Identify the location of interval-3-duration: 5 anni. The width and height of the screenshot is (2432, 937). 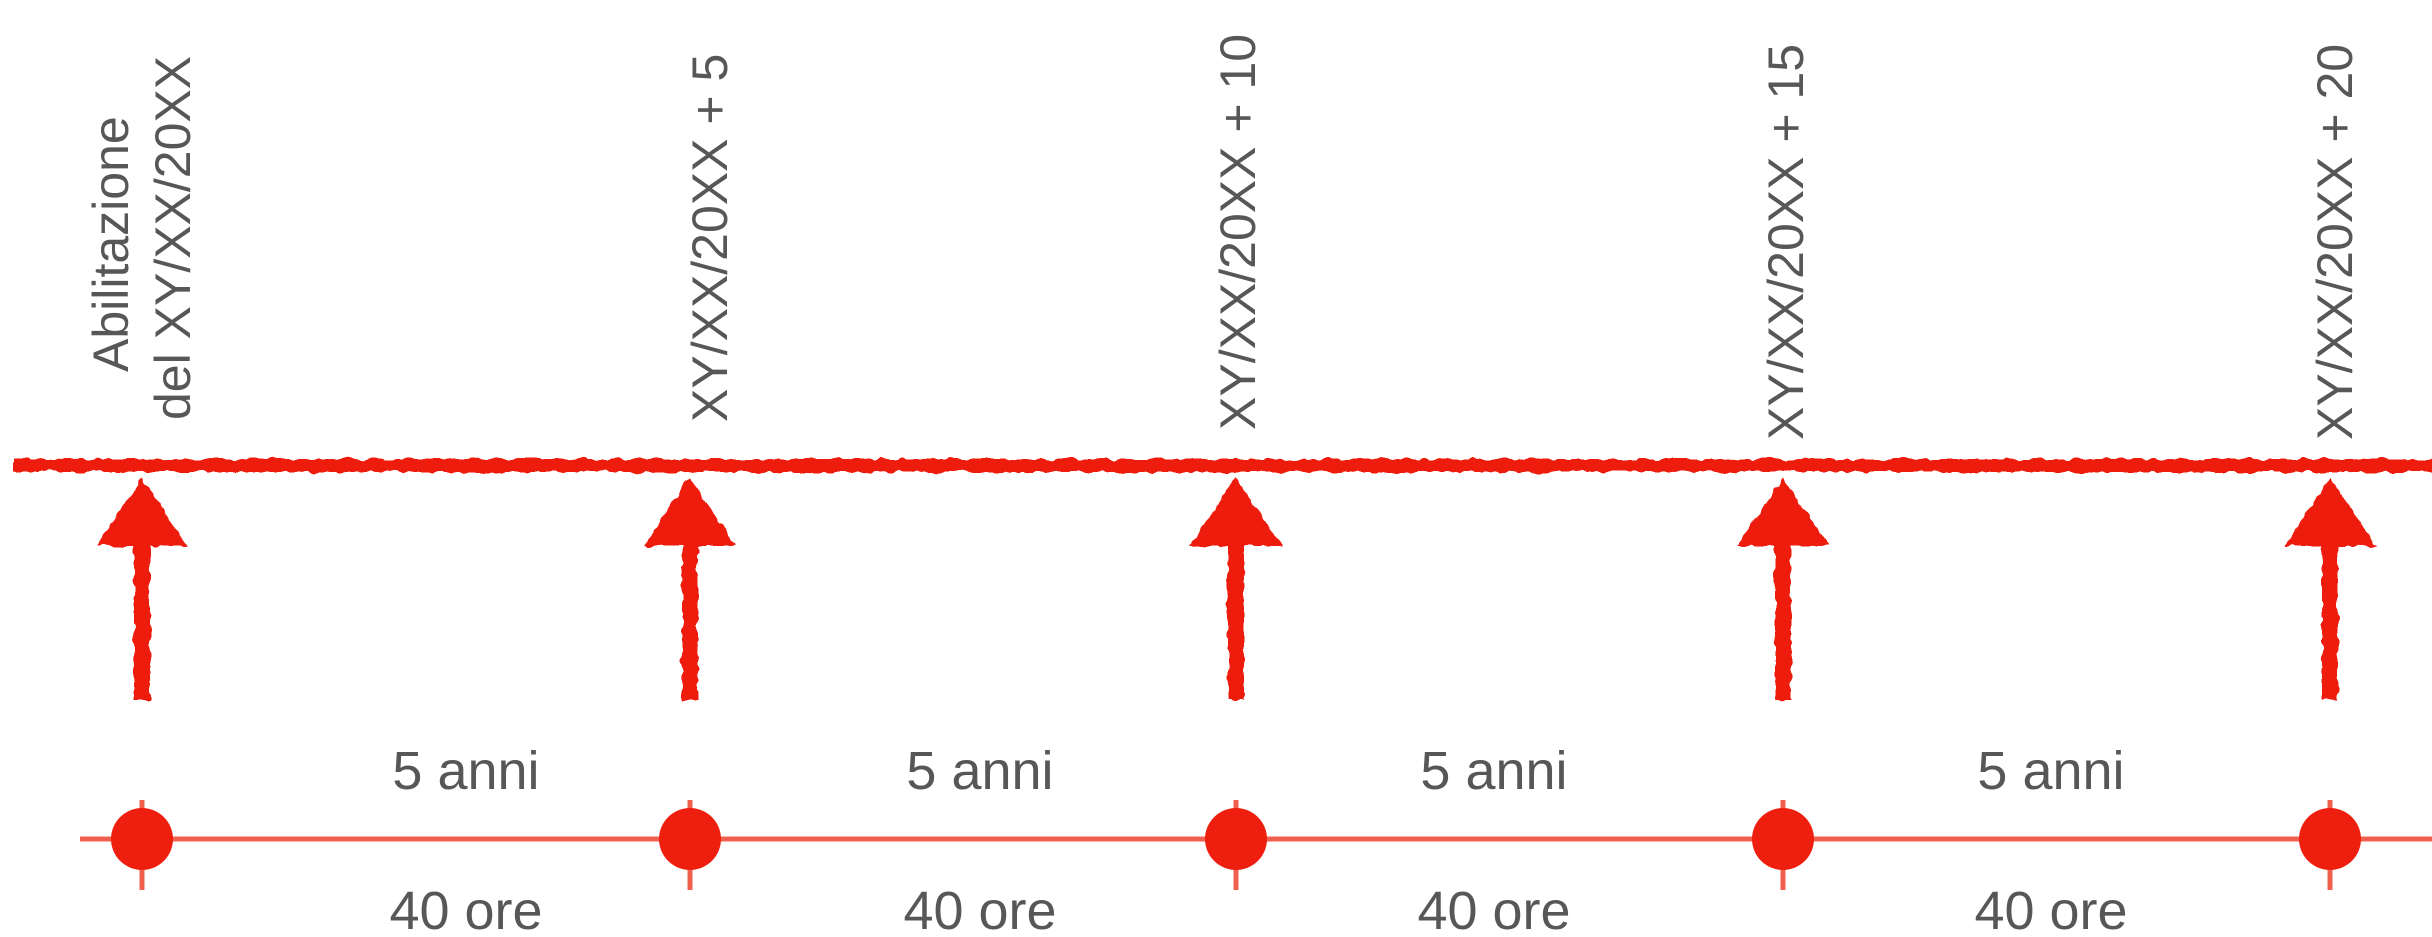
(1493, 771).